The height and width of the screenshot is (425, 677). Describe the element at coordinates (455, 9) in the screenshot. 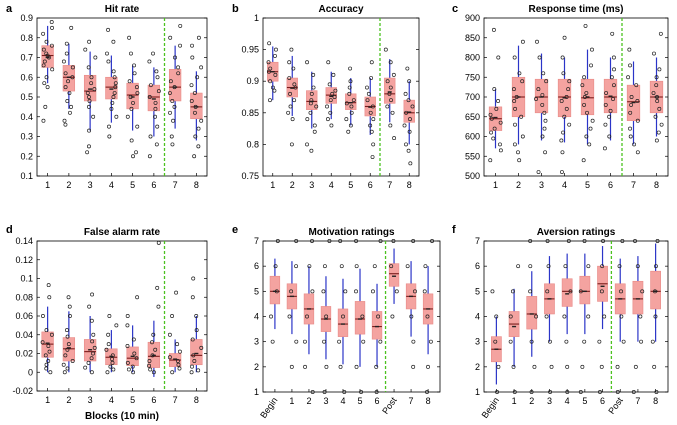

I see `panel-label: c` at that location.